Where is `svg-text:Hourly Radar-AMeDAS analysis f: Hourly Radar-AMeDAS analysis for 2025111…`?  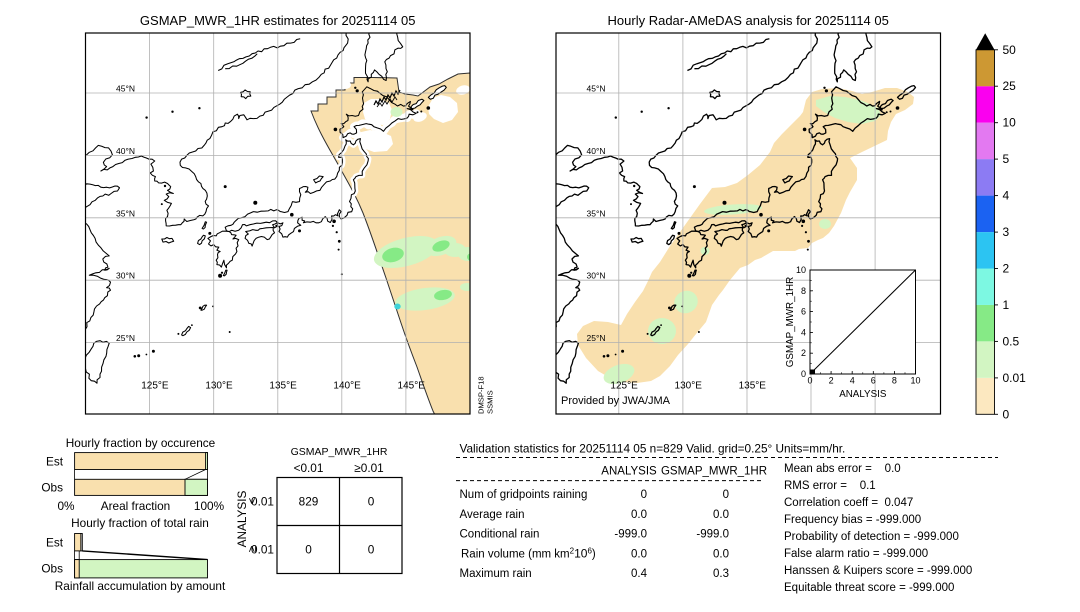 svg-text:Hourly Radar-AMeDAS analysis f: Hourly Radar-AMeDAS analysis for 2025111… is located at coordinates (748, 20).